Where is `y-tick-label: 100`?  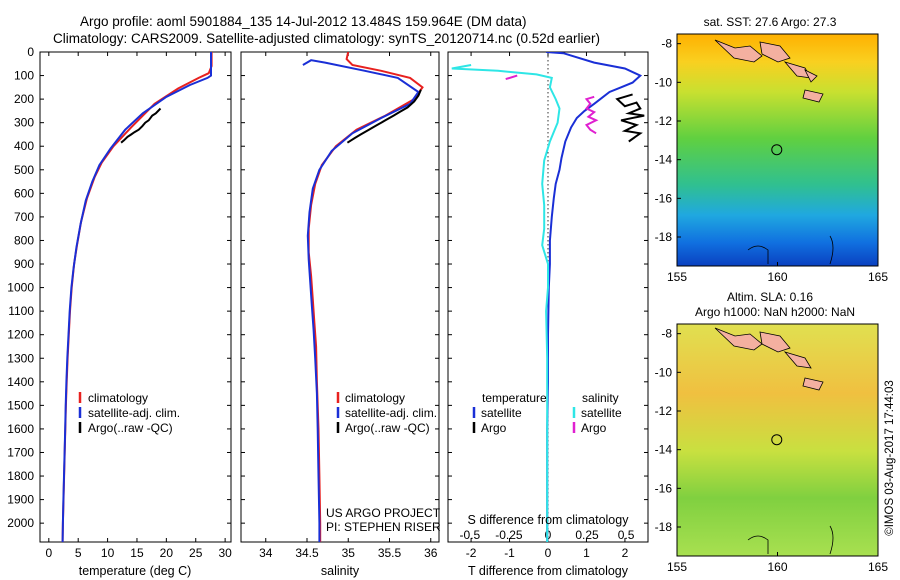 y-tick-label: 100 is located at coordinates (24, 76).